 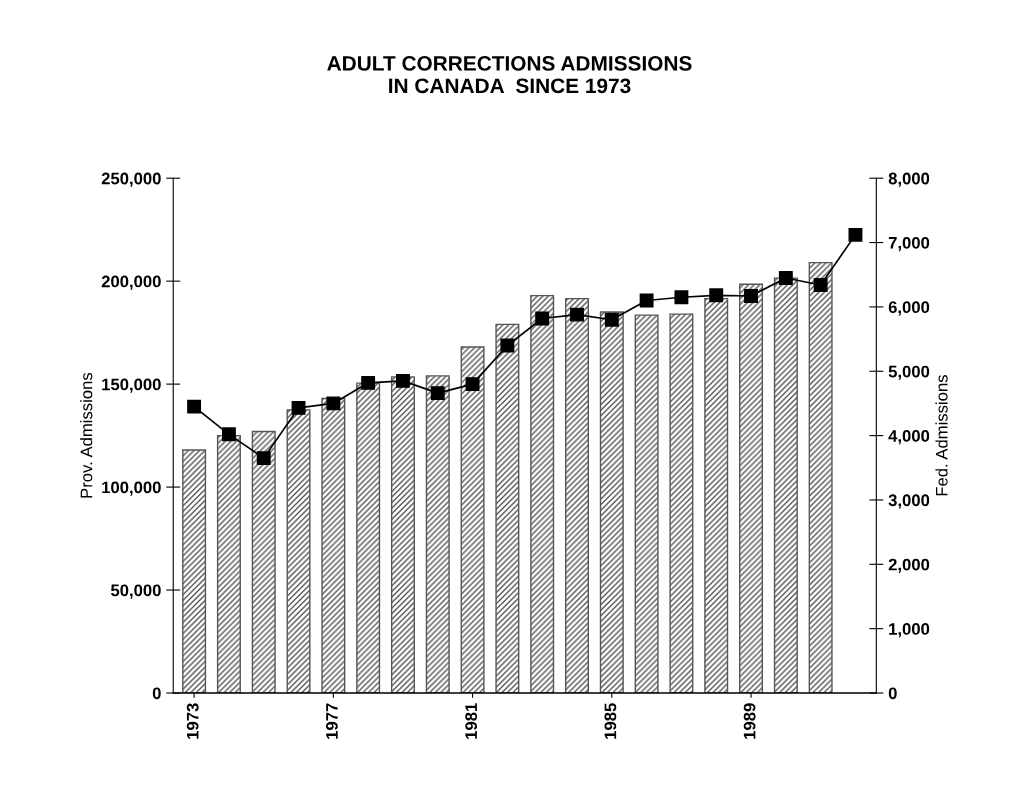 What do you see at coordinates (135, 591) in the screenshot?
I see `y-tick-label: 50,000` at bounding box center [135, 591].